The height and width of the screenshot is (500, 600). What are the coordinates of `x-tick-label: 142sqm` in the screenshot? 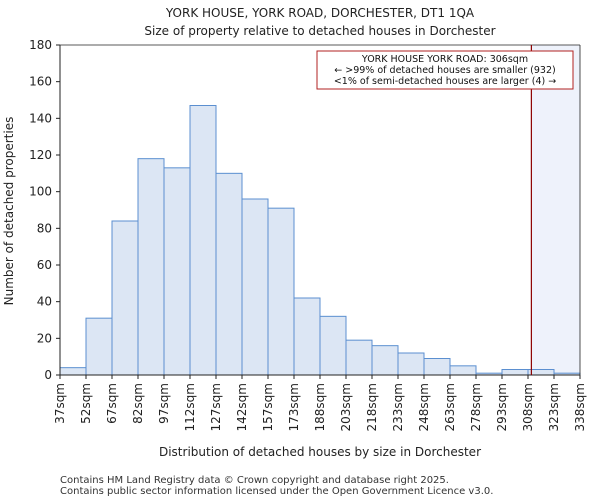 It's located at (242, 407).